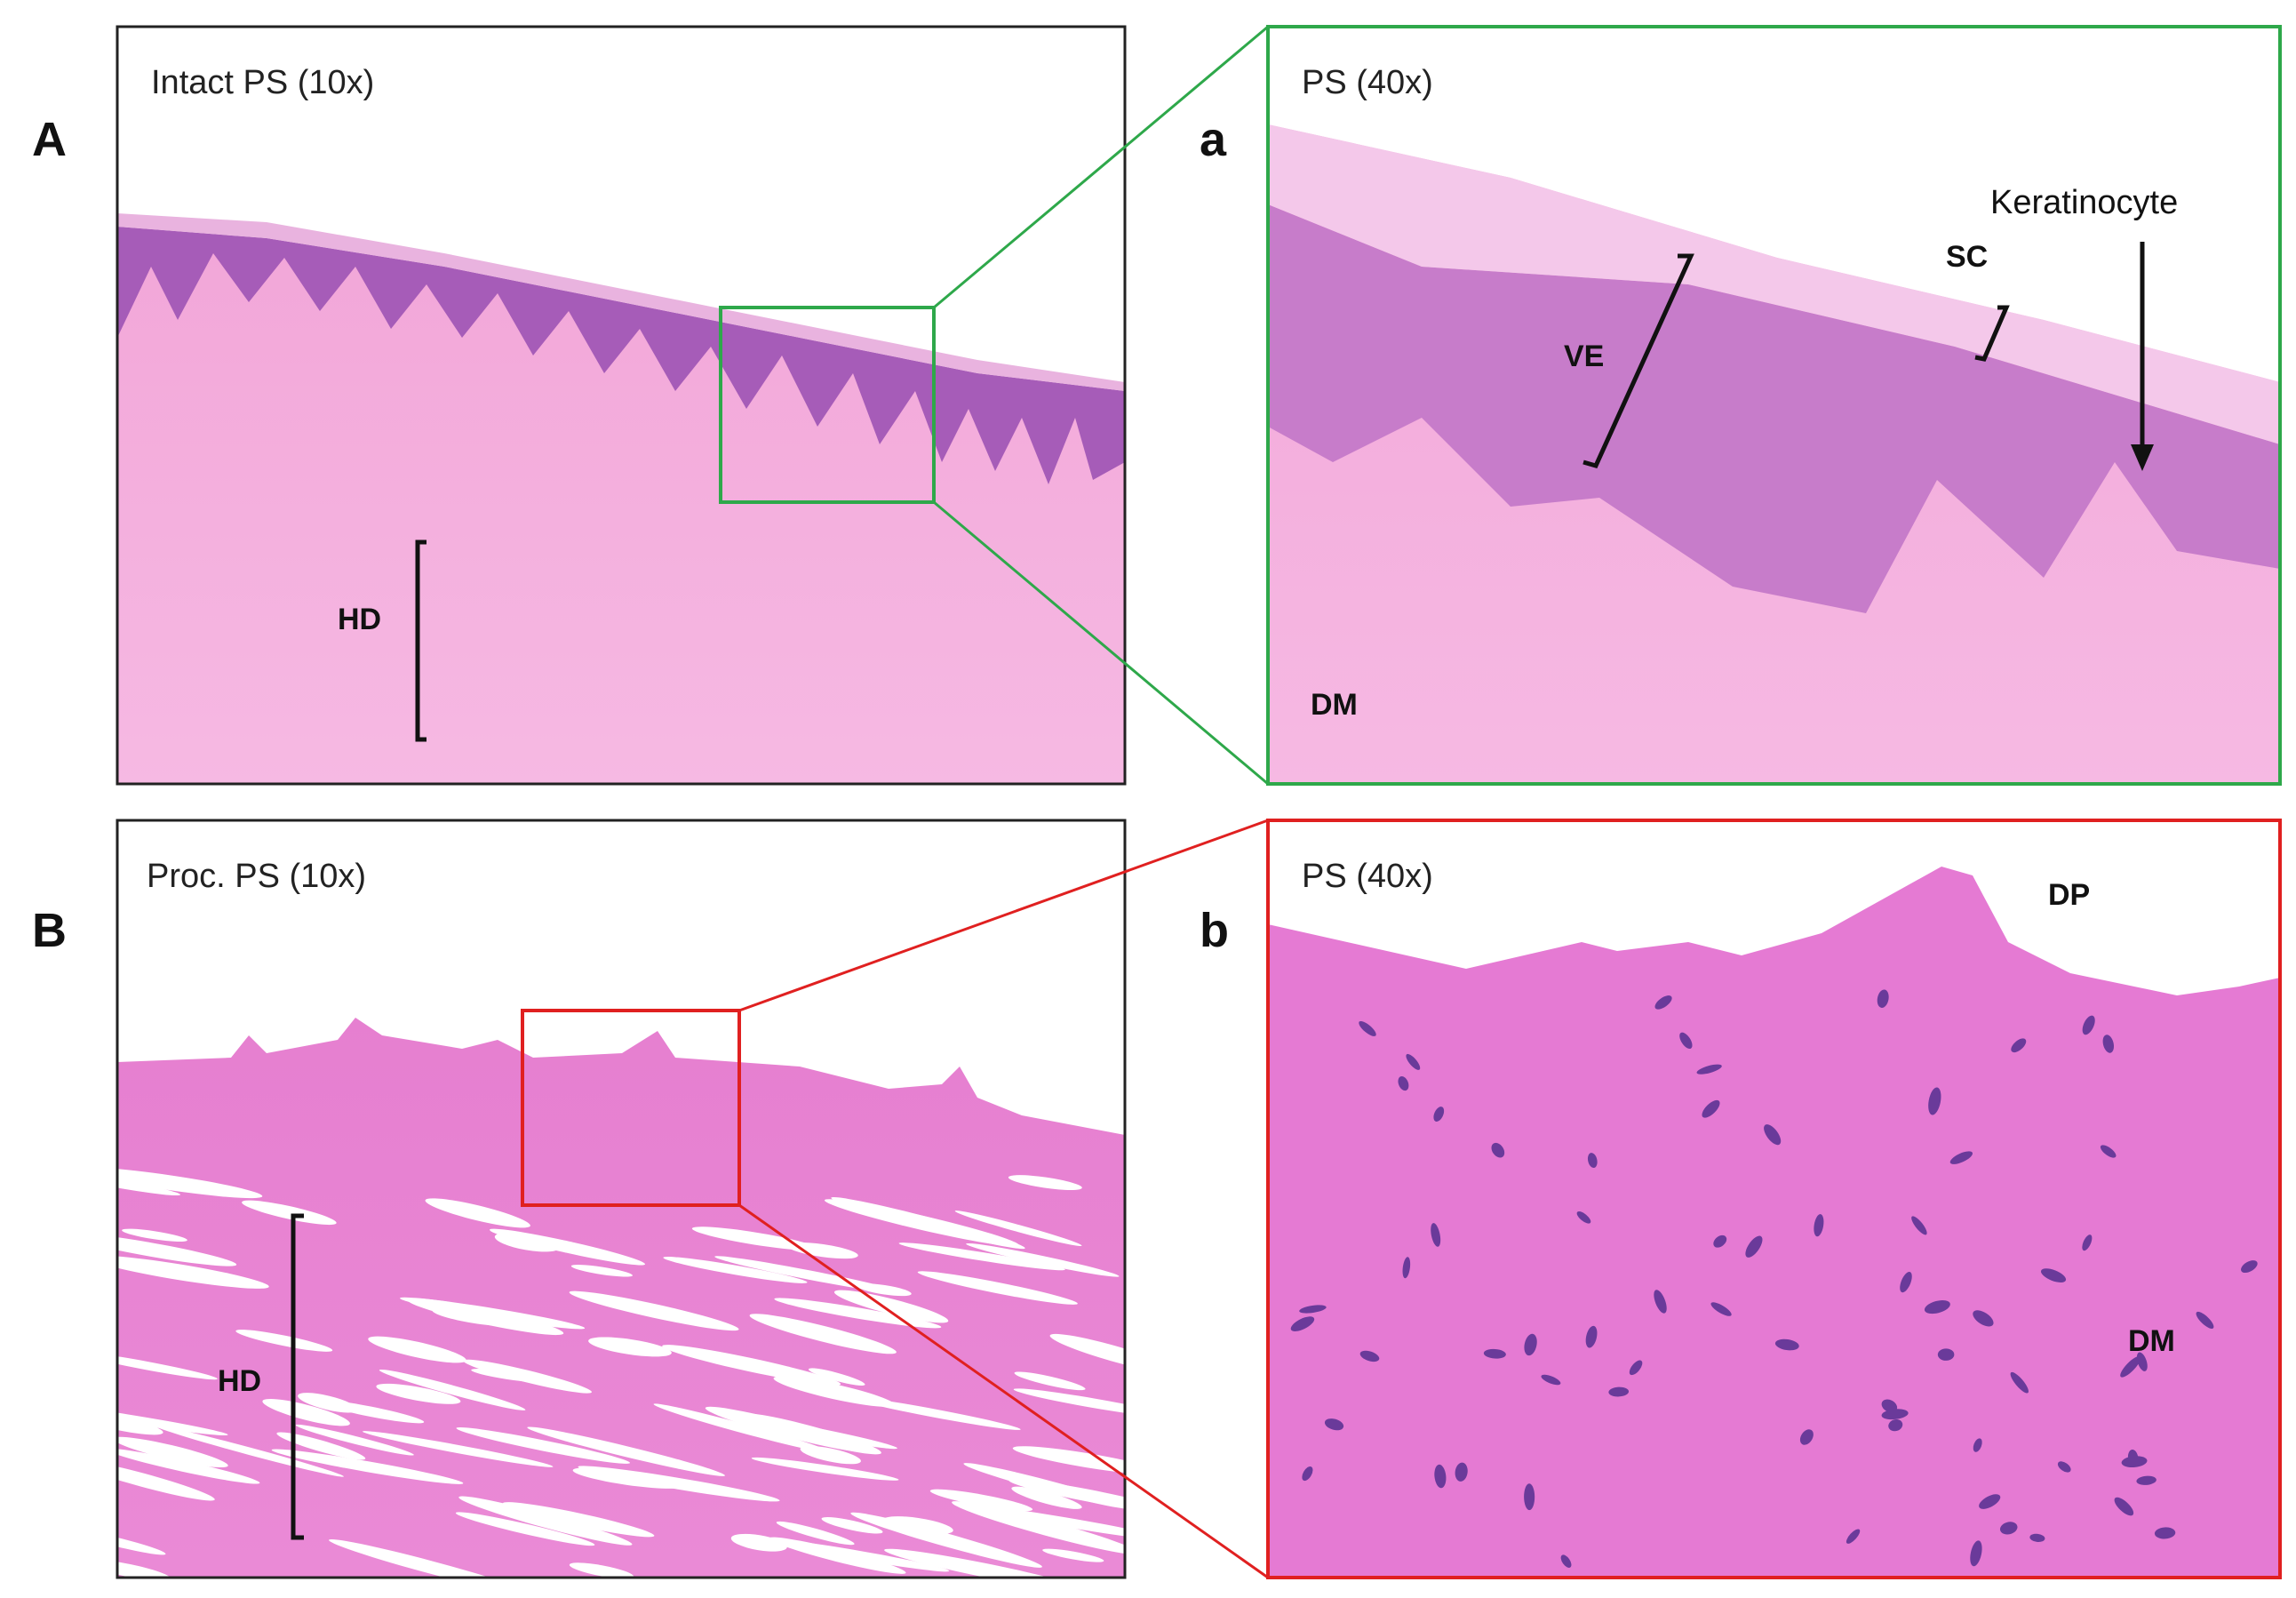 The image size is (2296, 1598). Describe the element at coordinates (1638, 360) in the screenshot. I see `bracket` at that location.